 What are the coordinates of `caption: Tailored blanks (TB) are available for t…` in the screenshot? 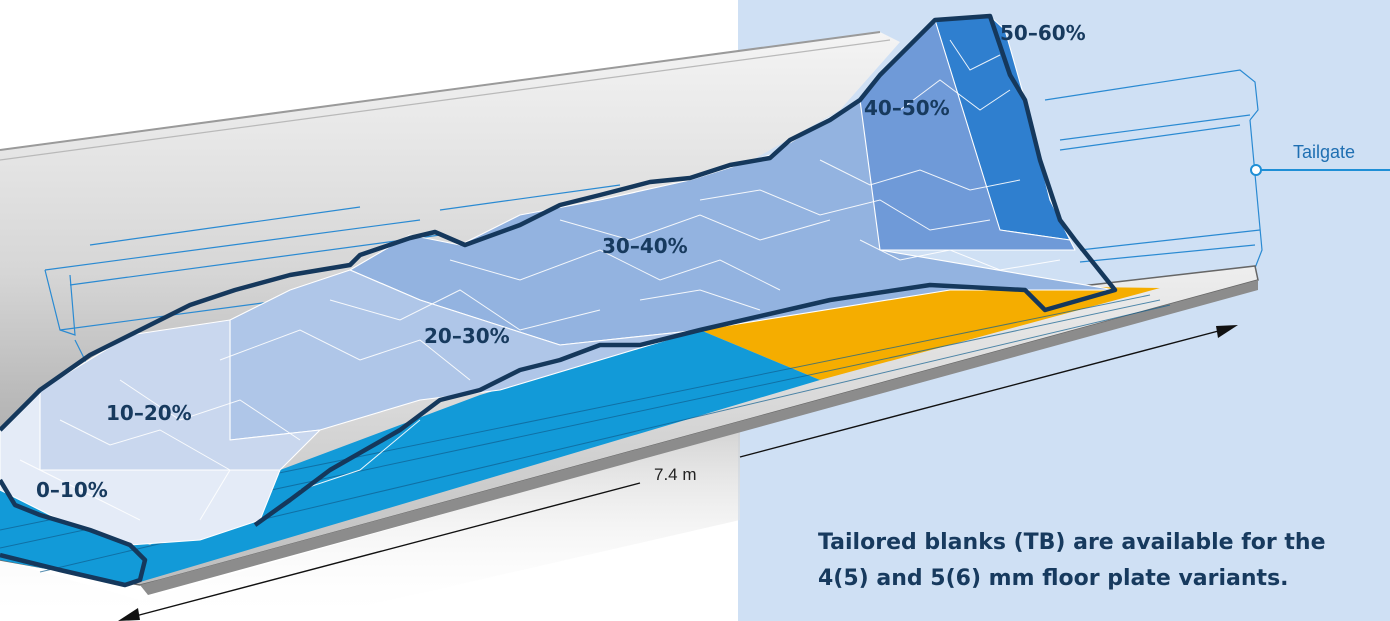 It's located at (1098, 561).